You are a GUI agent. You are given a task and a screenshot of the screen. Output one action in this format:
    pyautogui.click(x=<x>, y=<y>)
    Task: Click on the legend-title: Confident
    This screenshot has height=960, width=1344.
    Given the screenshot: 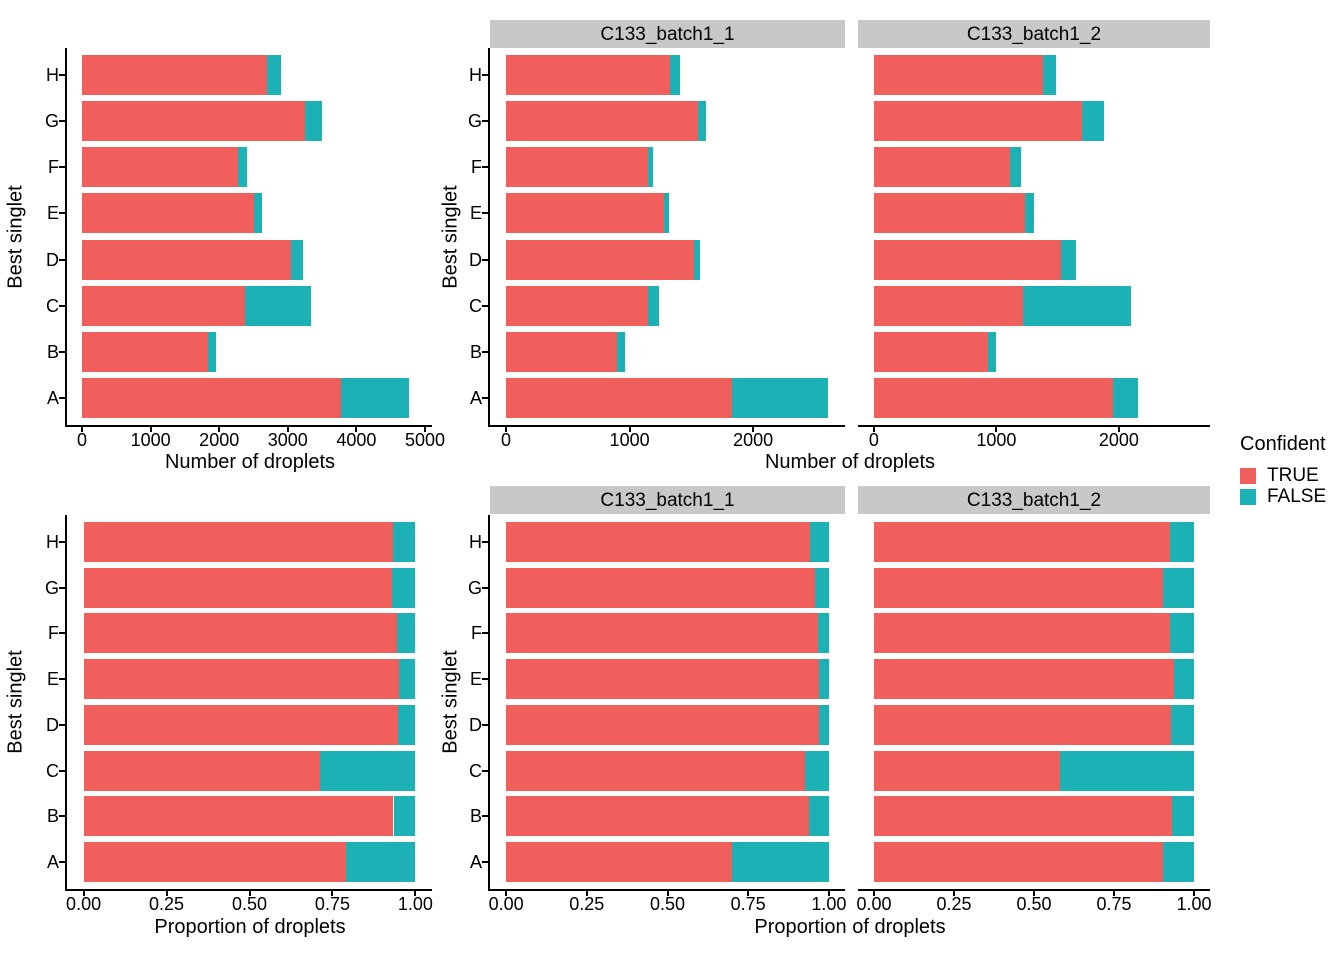 What is the action you would take?
    pyautogui.click(x=1283, y=444)
    